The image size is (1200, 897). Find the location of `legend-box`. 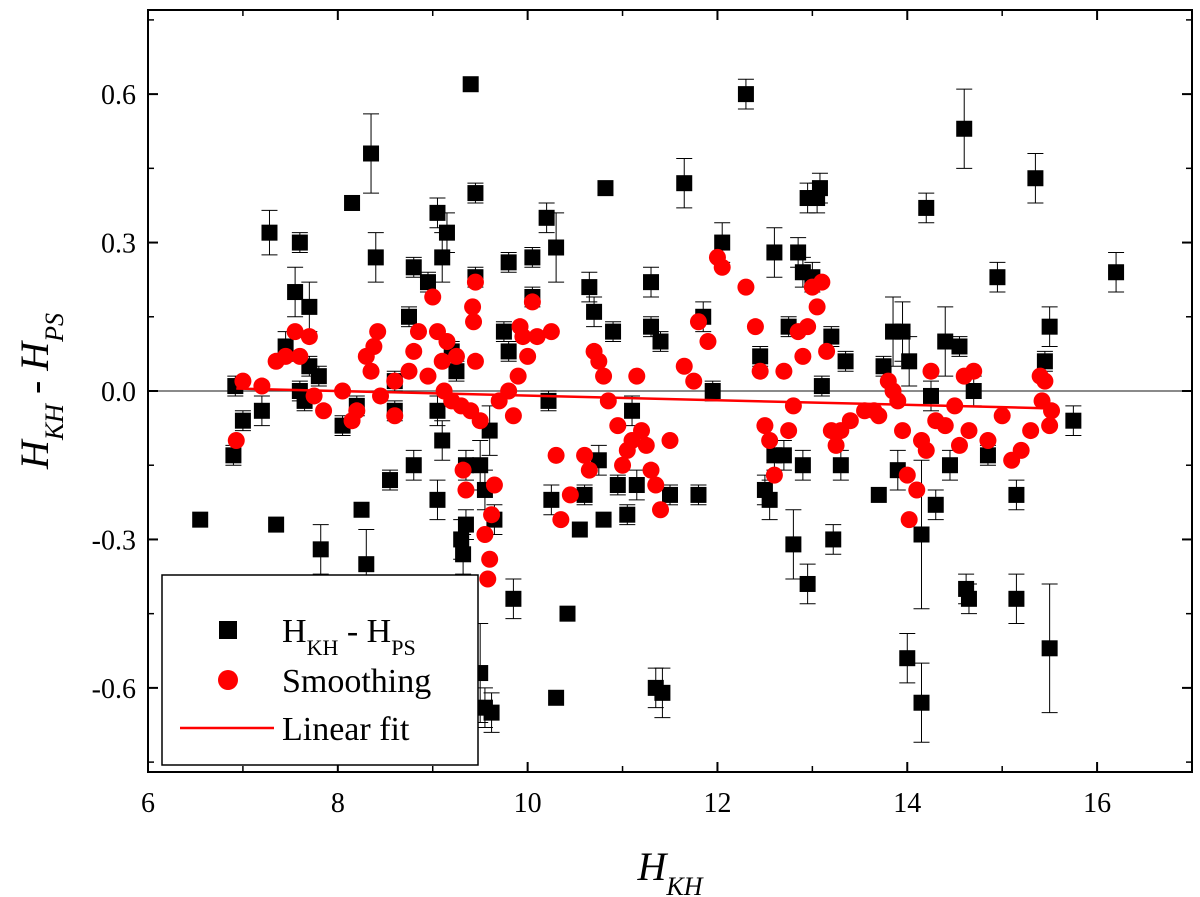

legend-box is located at coordinates (320, 670).